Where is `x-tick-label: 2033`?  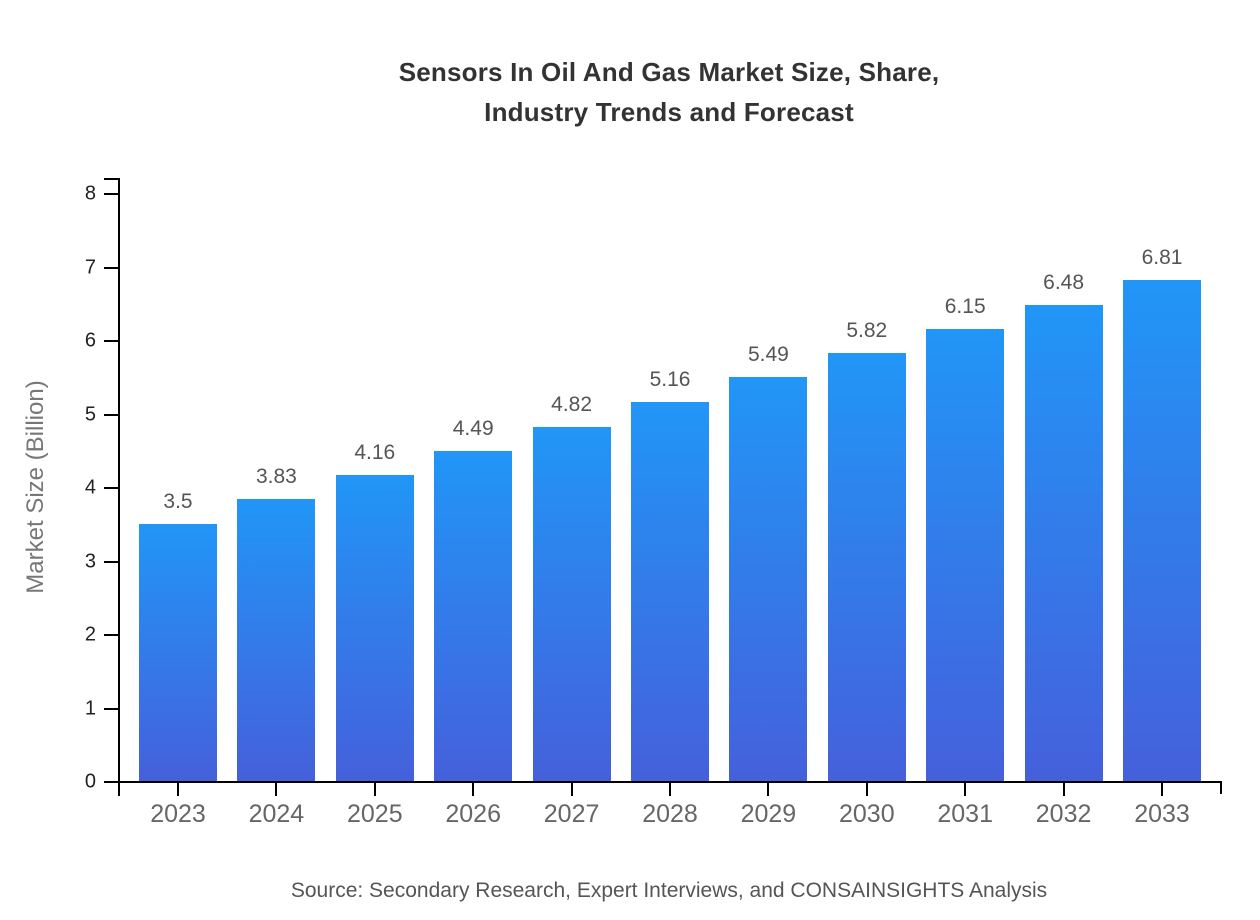
x-tick-label: 2033 is located at coordinates (1162, 814).